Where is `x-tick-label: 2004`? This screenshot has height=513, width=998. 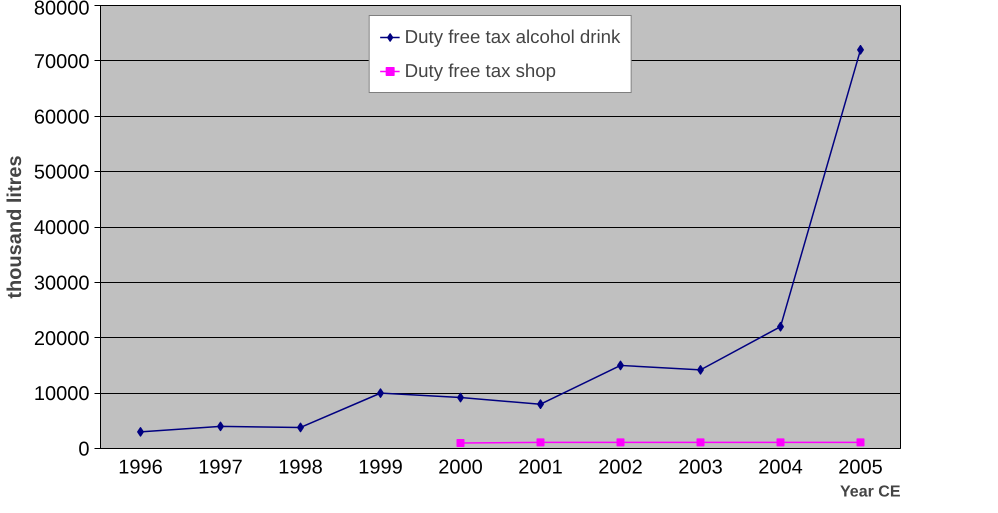
x-tick-label: 2004 is located at coordinates (780, 467).